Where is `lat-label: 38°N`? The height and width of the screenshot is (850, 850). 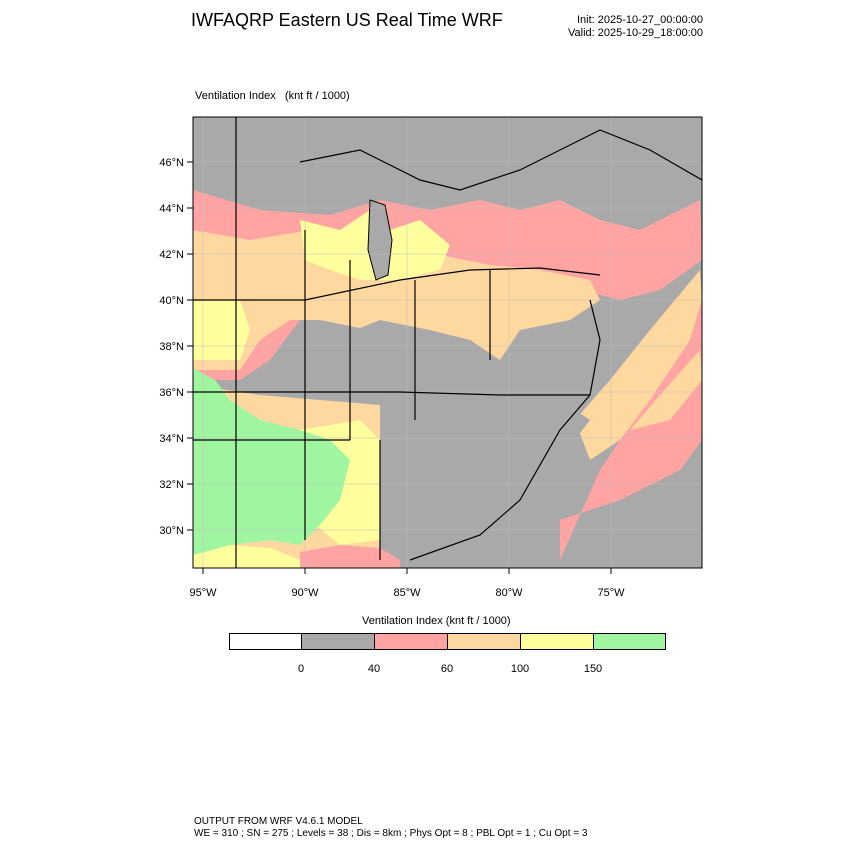
lat-label: 38°N is located at coordinates (171, 347).